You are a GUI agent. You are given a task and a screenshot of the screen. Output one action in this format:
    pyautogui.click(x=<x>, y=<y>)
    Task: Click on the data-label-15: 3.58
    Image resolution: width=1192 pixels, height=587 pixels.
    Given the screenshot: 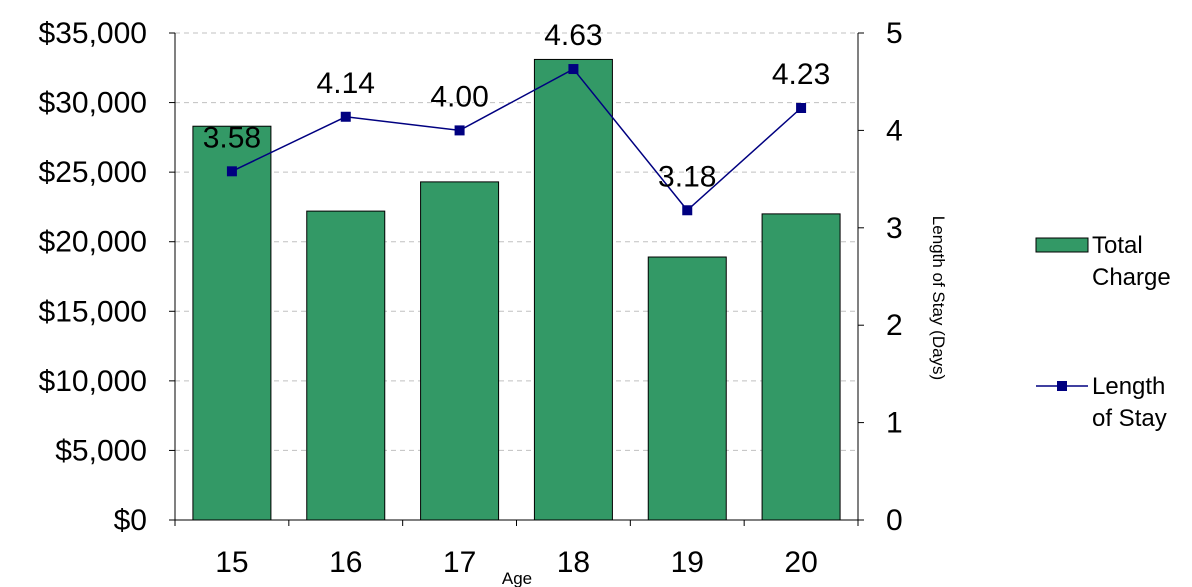 What is the action you would take?
    pyautogui.click(x=232, y=137)
    